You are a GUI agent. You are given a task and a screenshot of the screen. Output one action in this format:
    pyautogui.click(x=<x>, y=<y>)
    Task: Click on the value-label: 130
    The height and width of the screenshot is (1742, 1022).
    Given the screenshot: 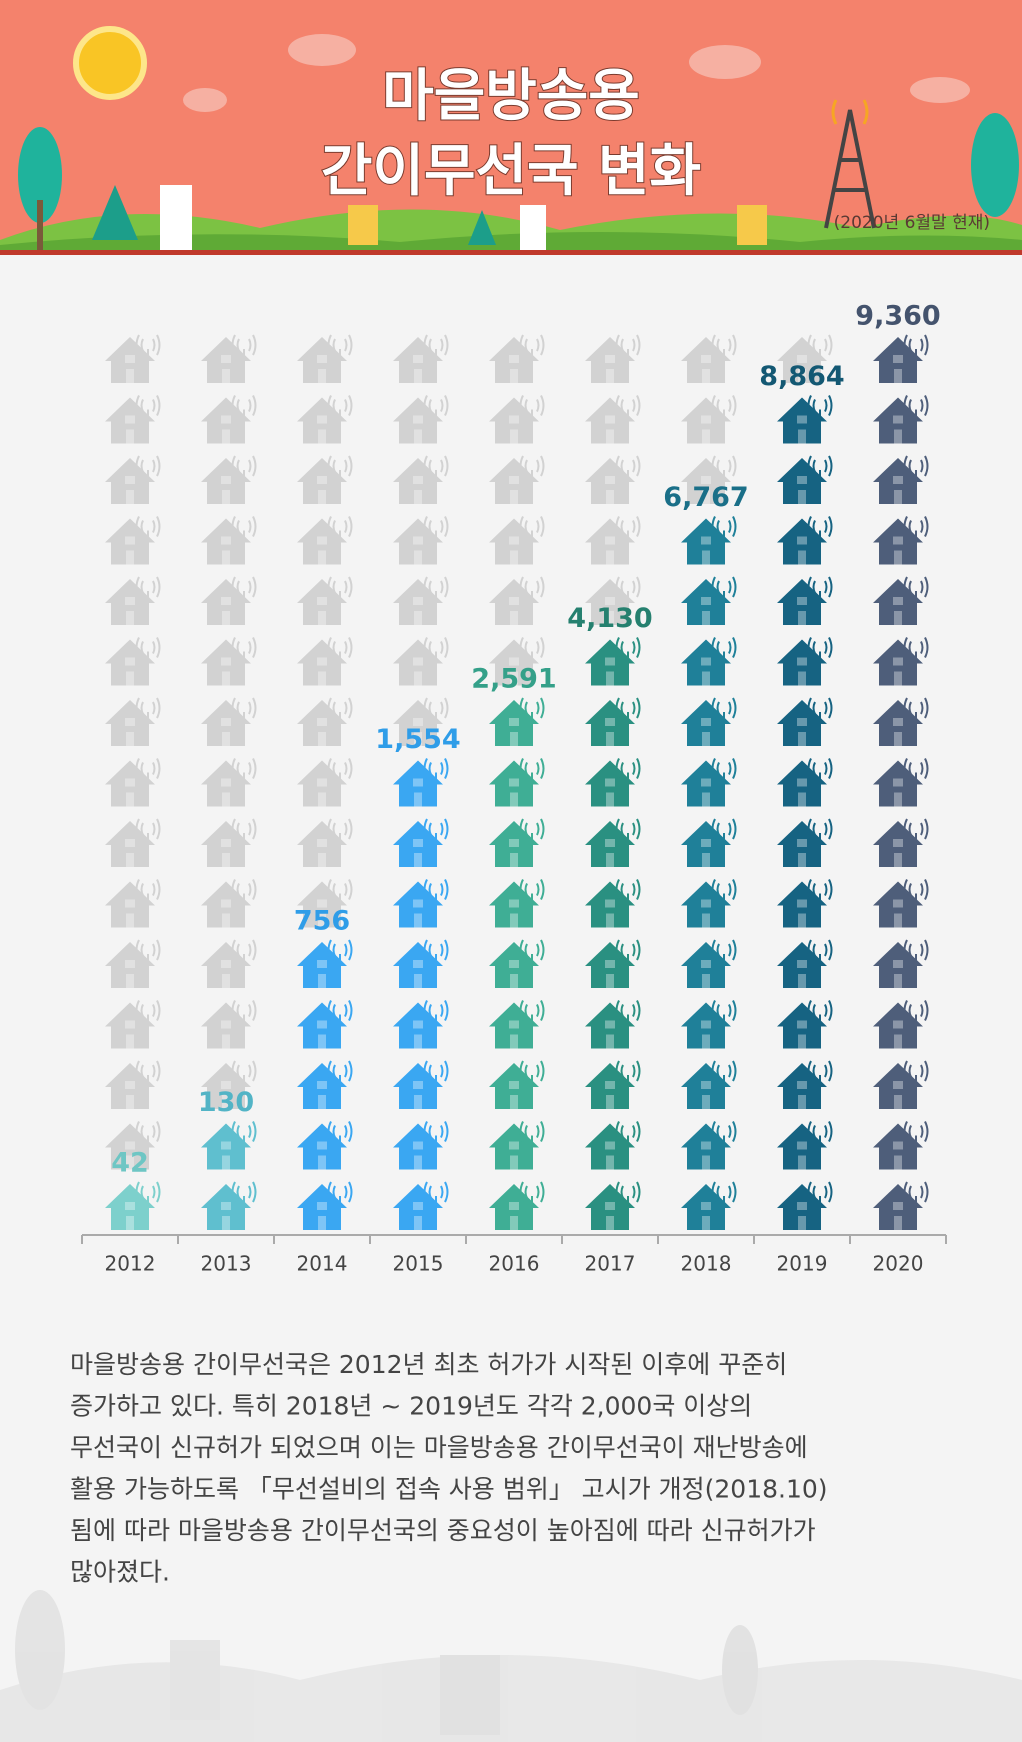 What is the action you would take?
    pyautogui.click(x=226, y=1102)
    